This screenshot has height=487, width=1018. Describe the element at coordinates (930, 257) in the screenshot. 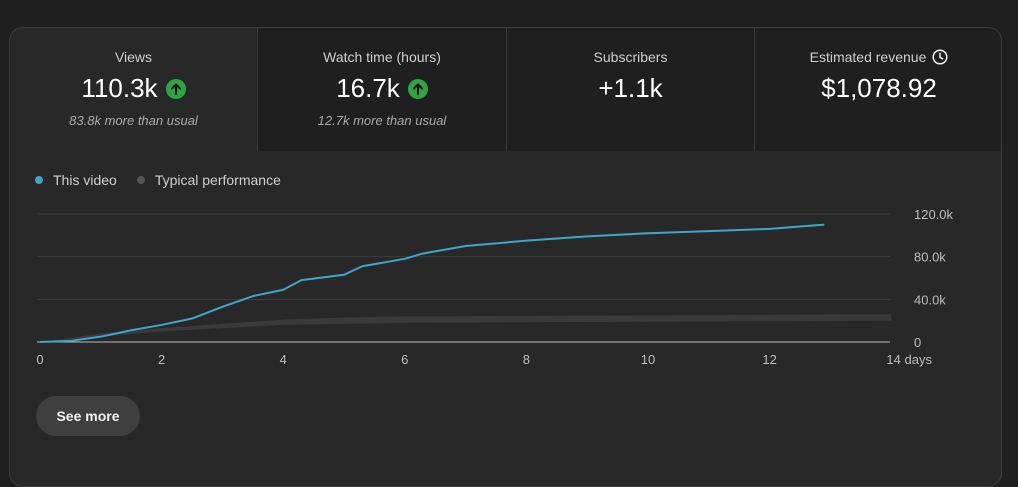

I see `y-tick-label: 80.0k` at that location.